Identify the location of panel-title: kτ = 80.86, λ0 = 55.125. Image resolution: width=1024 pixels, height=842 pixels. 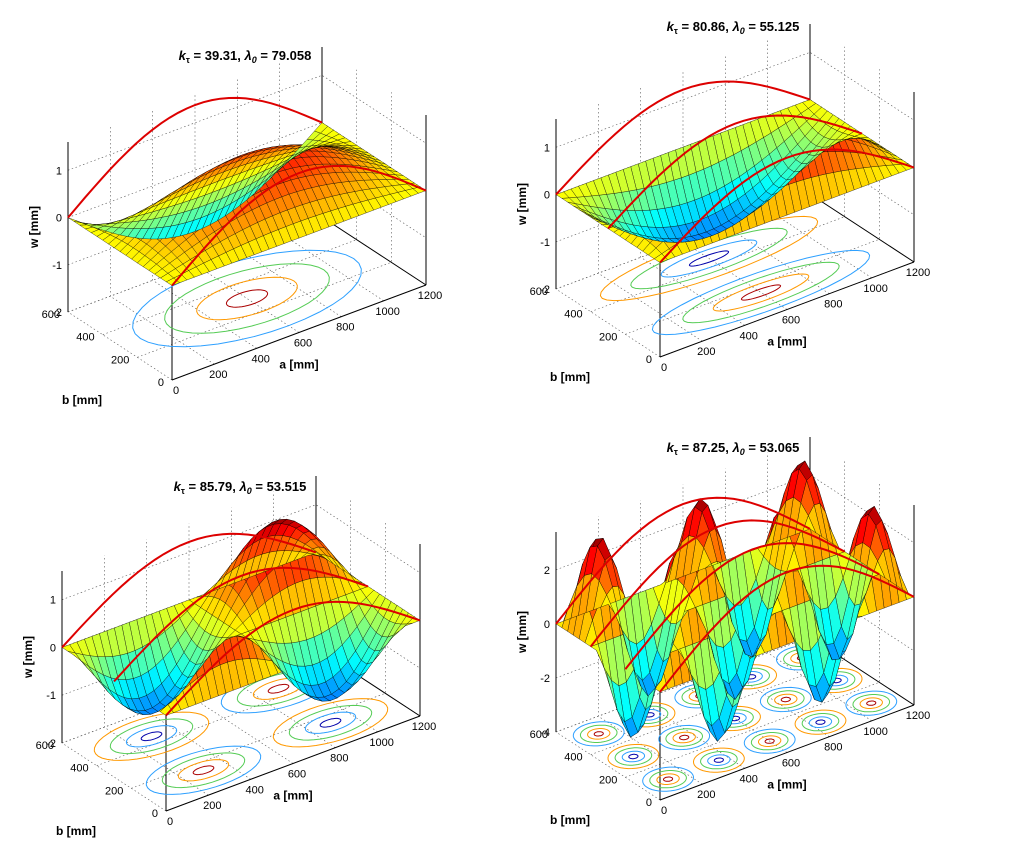
(733, 27).